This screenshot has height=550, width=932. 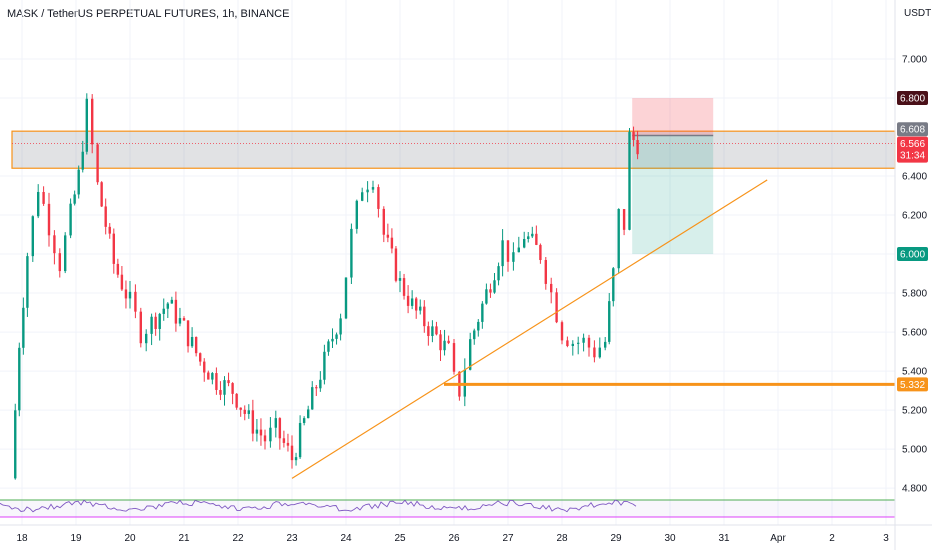 What do you see at coordinates (912, 156) in the screenshot?
I see `countdown-label: 31:34` at bounding box center [912, 156].